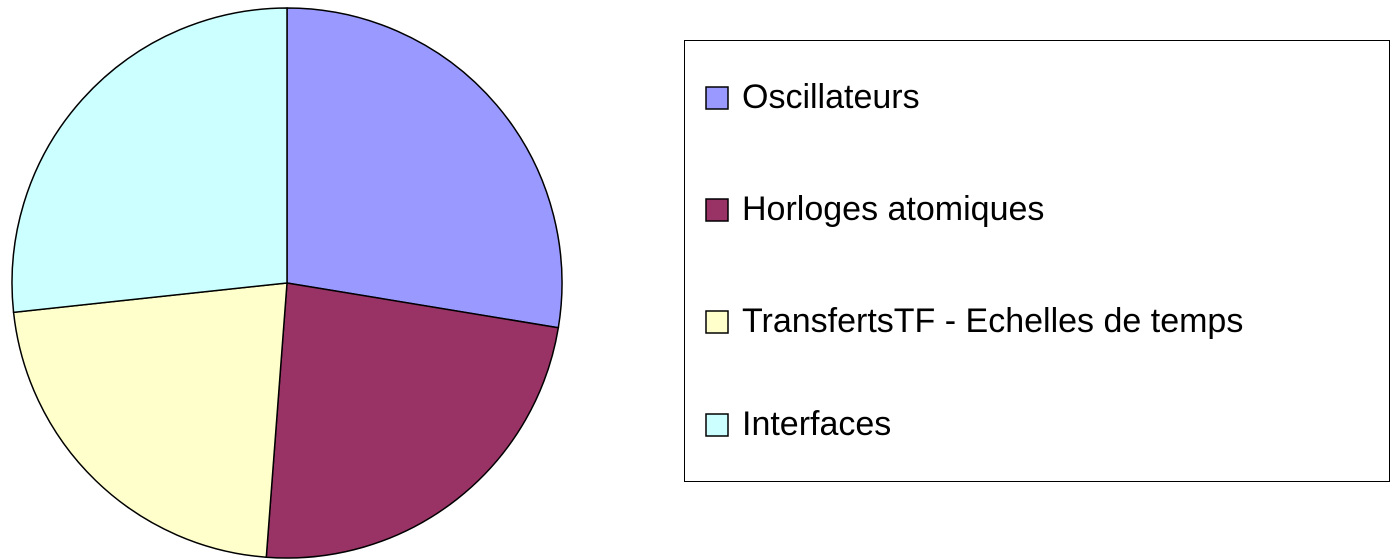  What do you see at coordinates (893, 209) in the screenshot?
I see `legend-label: Horloges atomiques` at bounding box center [893, 209].